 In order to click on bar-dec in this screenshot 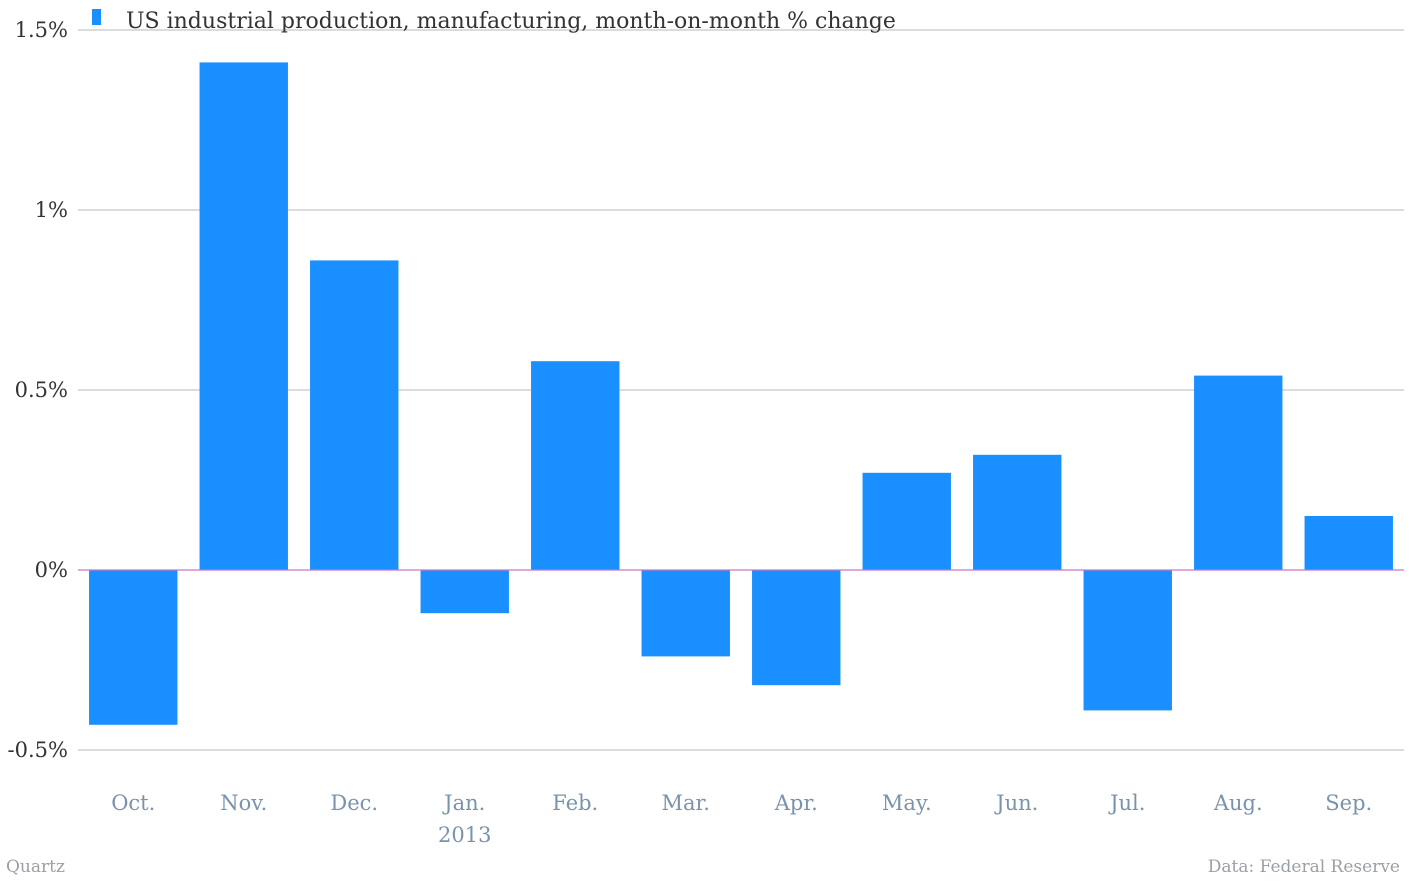, I will do `click(354, 415)`.